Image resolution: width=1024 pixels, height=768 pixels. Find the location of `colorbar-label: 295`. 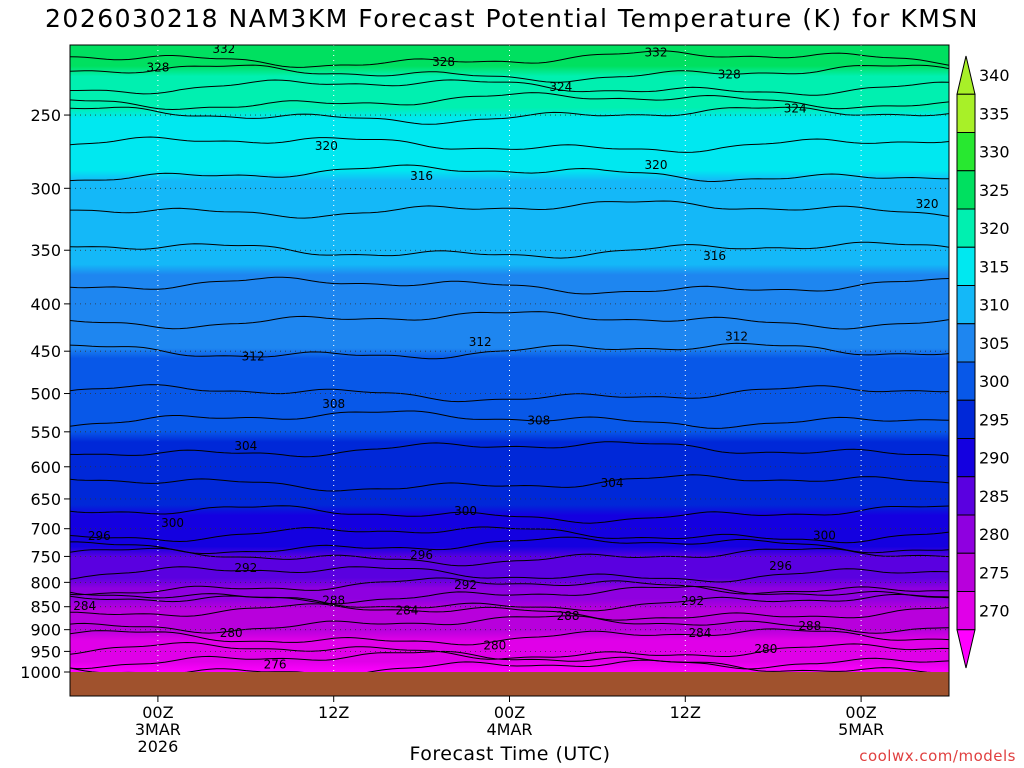

colorbar-label: 295 is located at coordinates (994, 419).